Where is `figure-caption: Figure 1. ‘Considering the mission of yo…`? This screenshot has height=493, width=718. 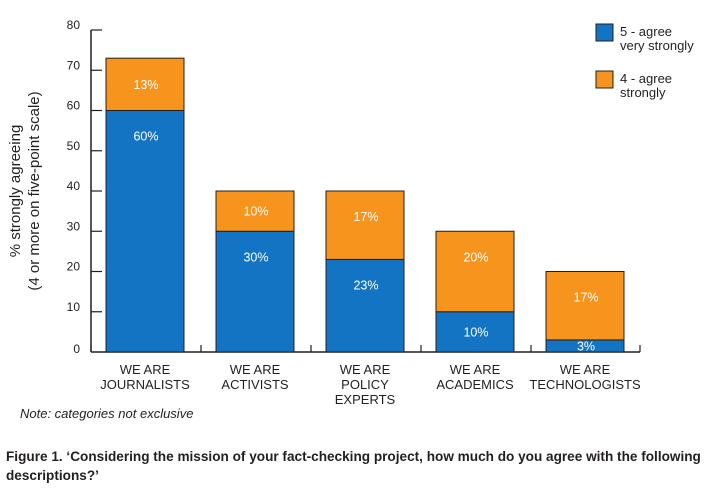 figure-caption: Figure 1. ‘Considering the mission of yo… is located at coordinates (353, 466).